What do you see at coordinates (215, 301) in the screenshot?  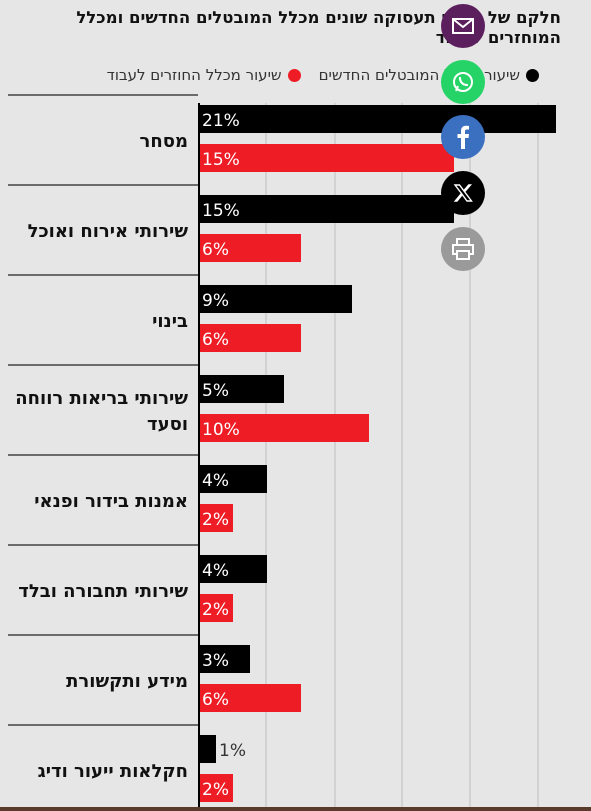 I see `data-label: 9%` at bounding box center [215, 301].